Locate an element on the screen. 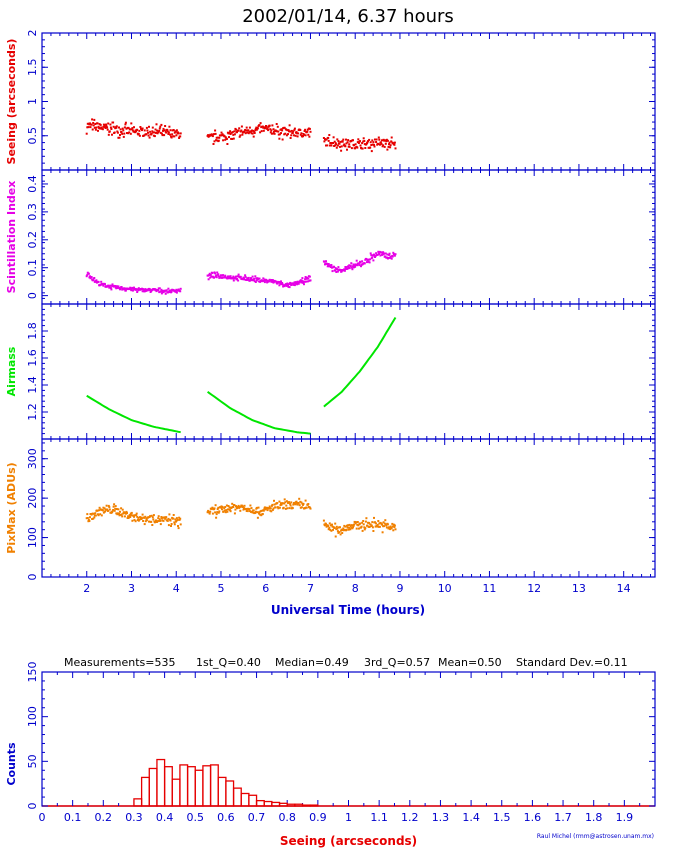 This screenshot has height=850, width=680. hist-x-tick-label: 0.2 is located at coordinates (104, 817).